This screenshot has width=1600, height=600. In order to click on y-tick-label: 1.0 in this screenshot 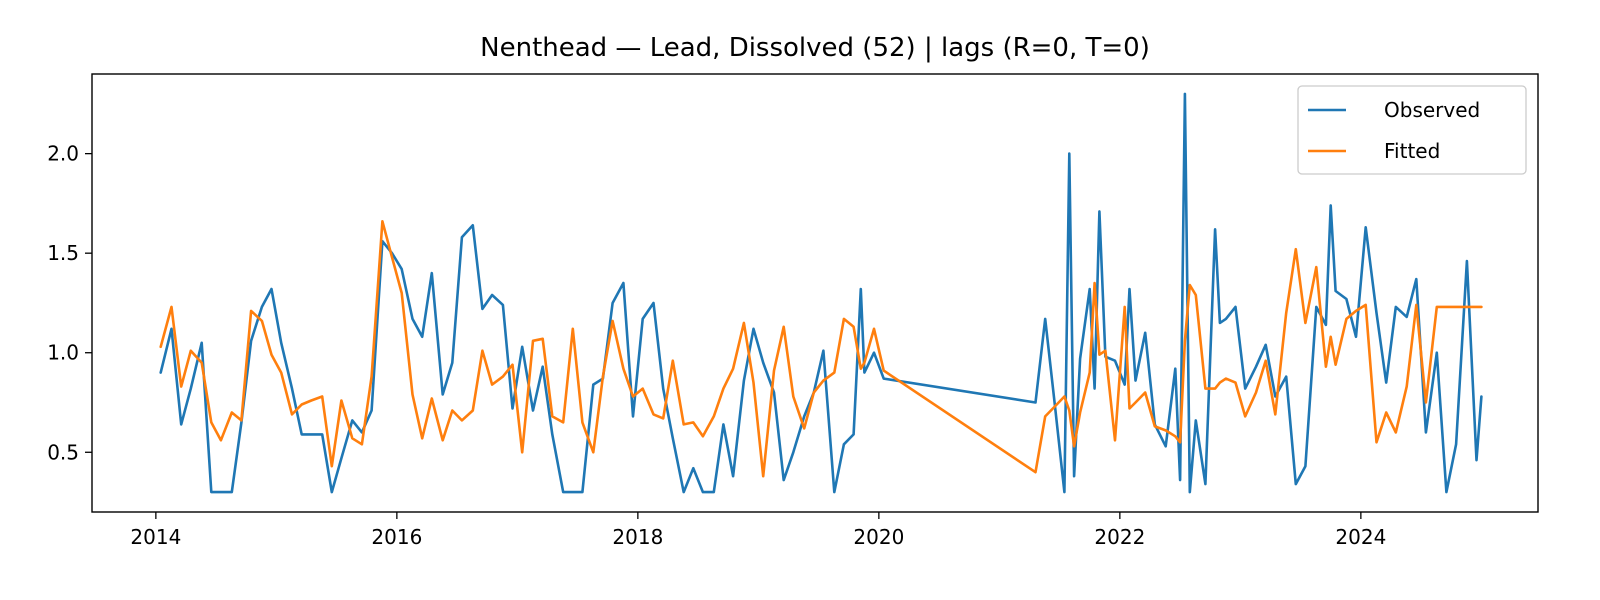, I will do `click(63, 353)`.